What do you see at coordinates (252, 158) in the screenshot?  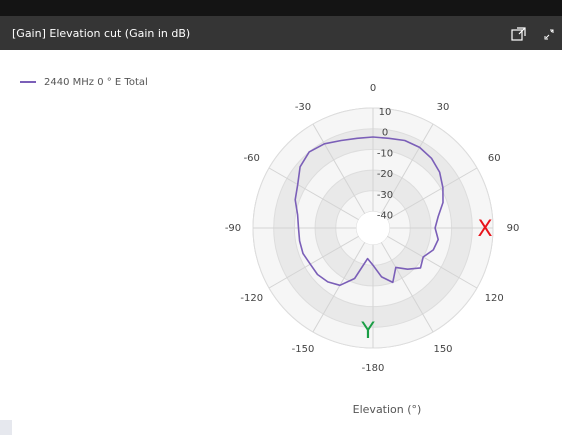 I see `angle-tick-label: -60` at bounding box center [252, 158].